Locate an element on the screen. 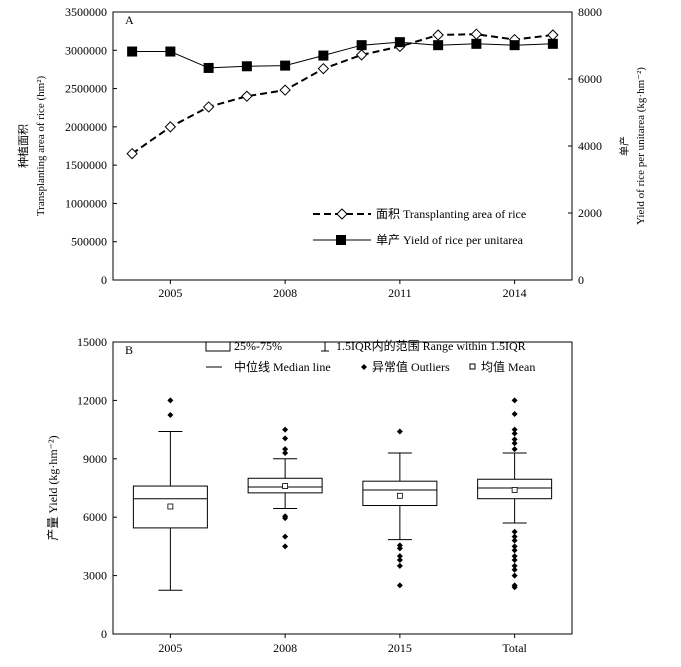 The image size is (681, 667). panel-a-left-ylabel: Transplanting area of rice (hm²) is located at coordinates (41, 145).